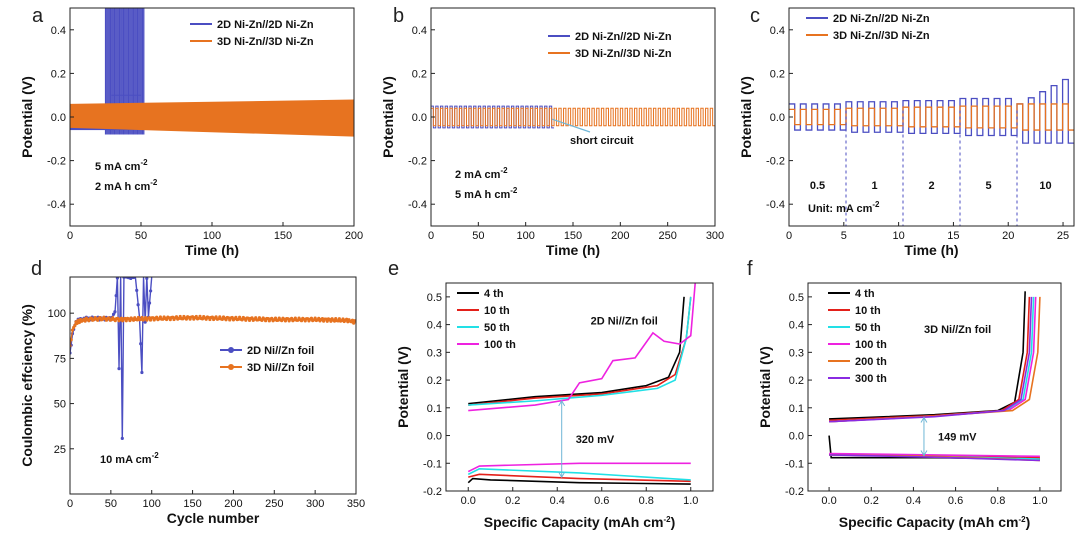  Describe the element at coordinates (38, 16) in the screenshot. I see `panel-letter: a` at that location.